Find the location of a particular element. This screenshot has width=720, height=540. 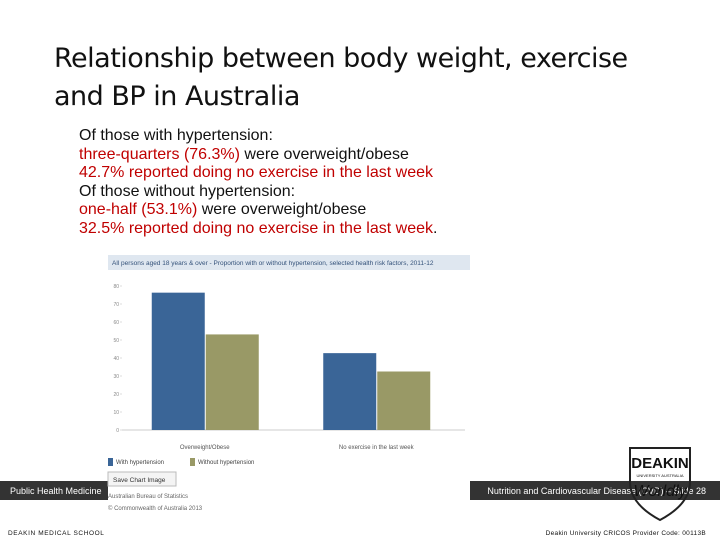

save-button-label: Save Chart Image is located at coordinates (139, 480).